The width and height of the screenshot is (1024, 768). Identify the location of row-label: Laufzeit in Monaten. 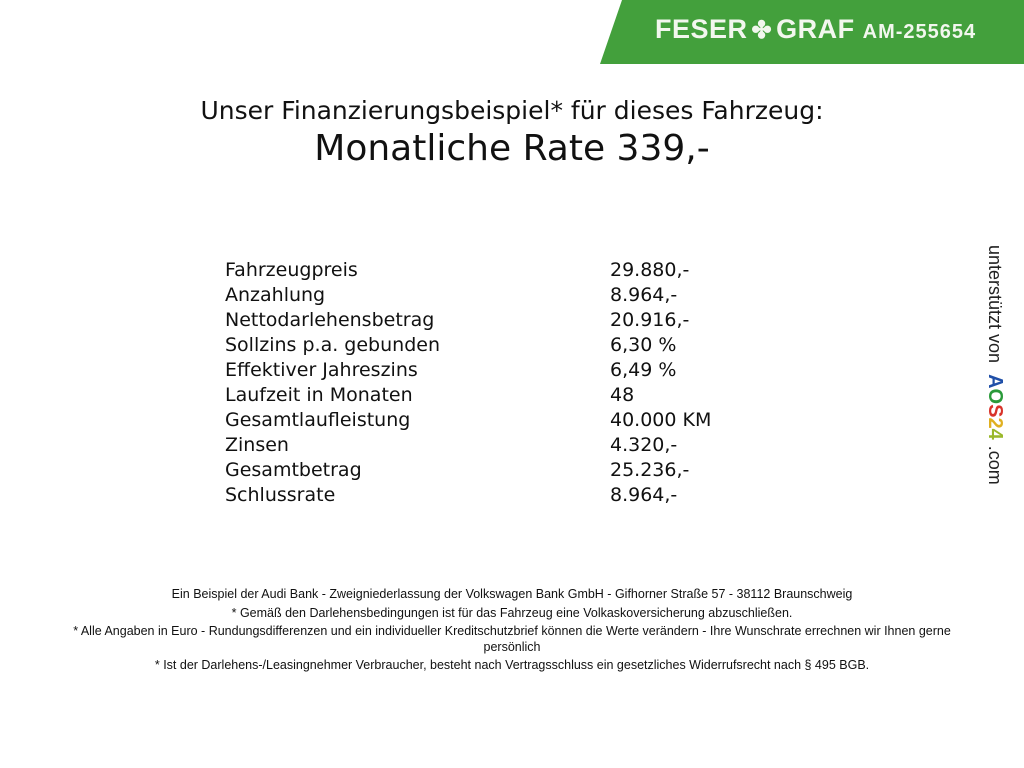
(319, 395).